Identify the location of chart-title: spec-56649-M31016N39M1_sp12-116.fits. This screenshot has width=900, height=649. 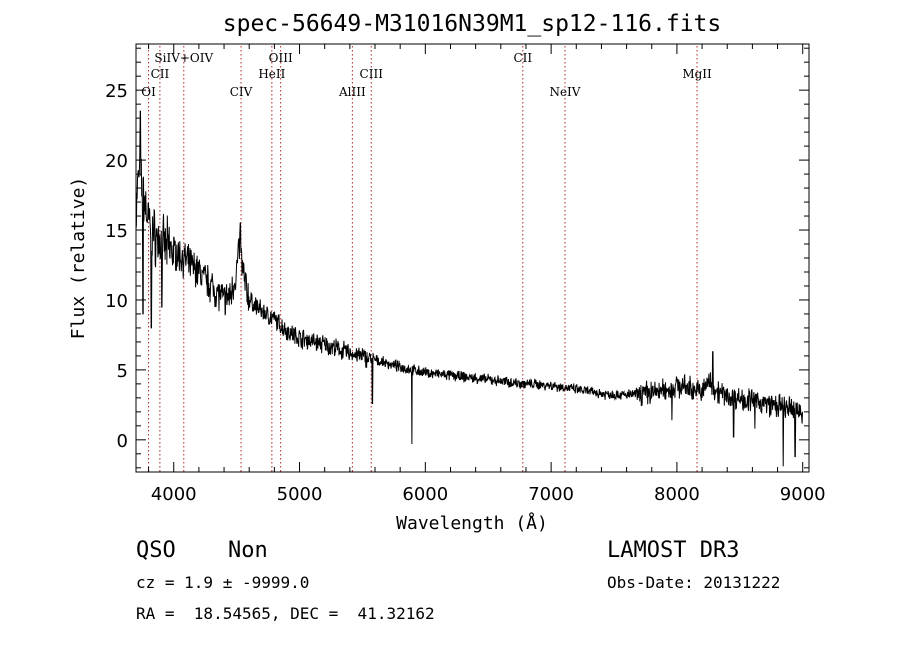
(472, 24).